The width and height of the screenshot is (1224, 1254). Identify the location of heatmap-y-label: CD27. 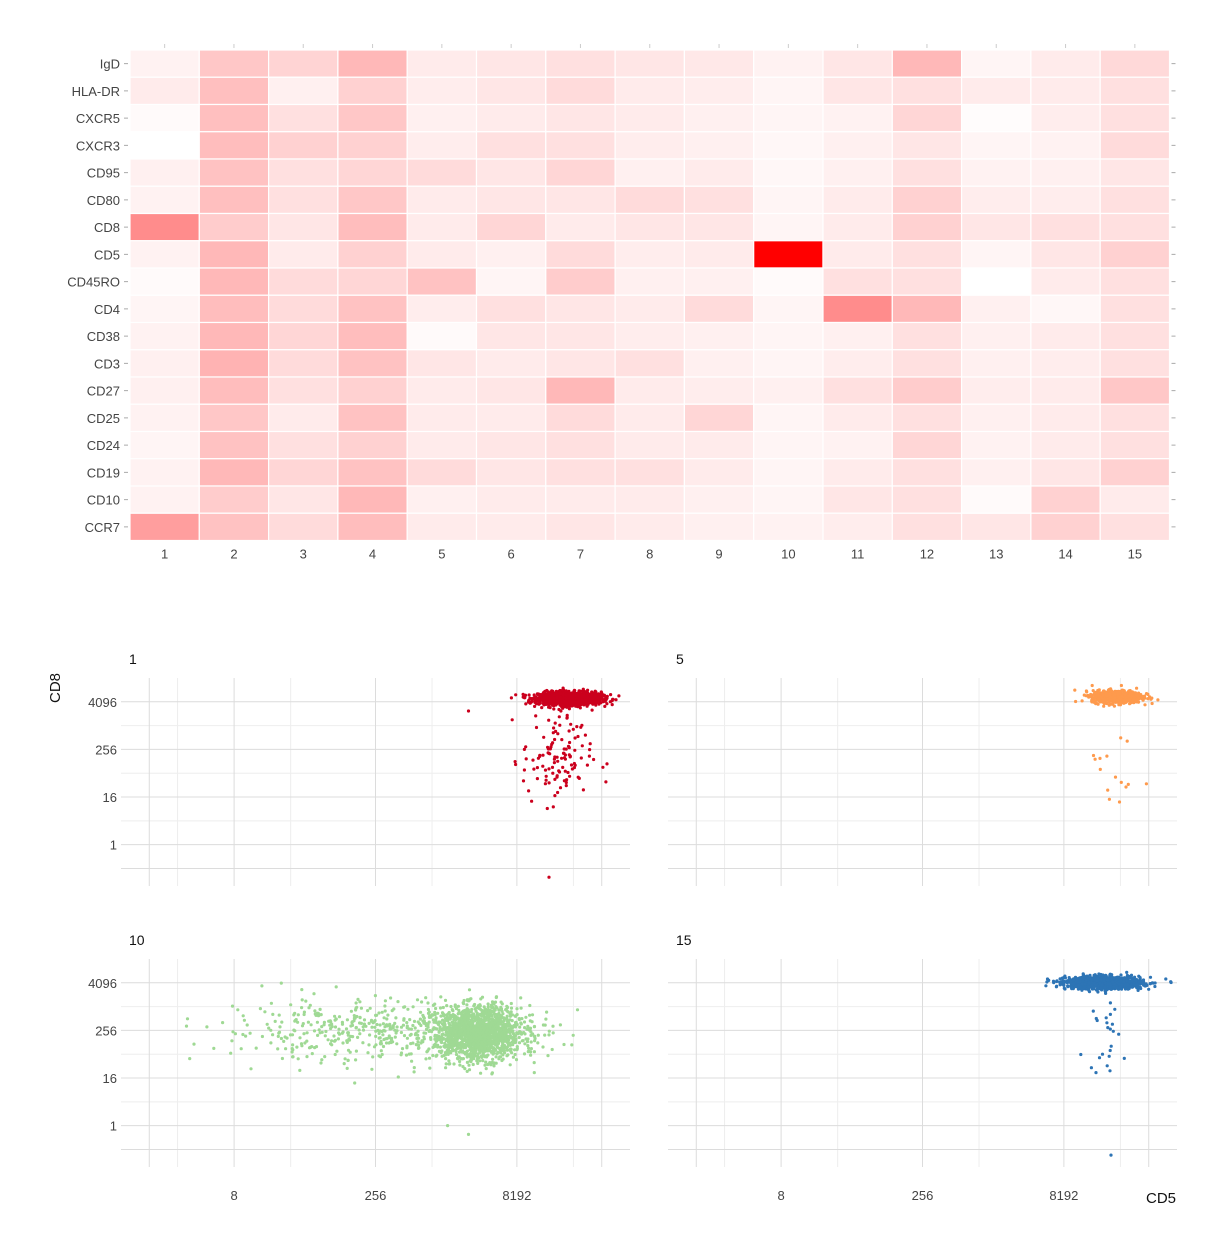
(103, 391).